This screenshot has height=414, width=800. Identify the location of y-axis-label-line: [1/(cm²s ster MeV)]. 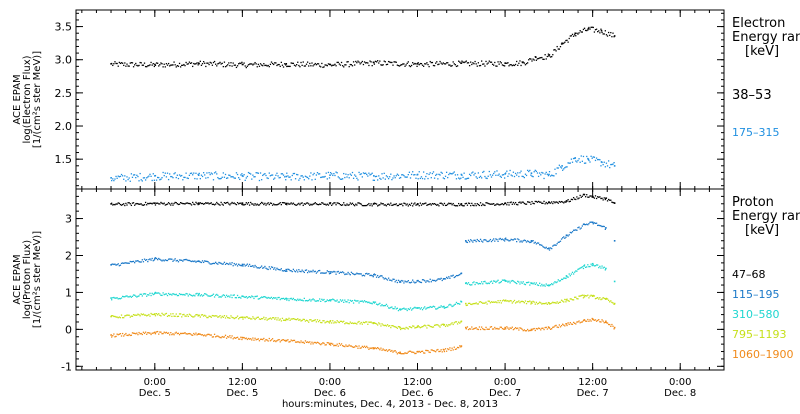
(37, 99).